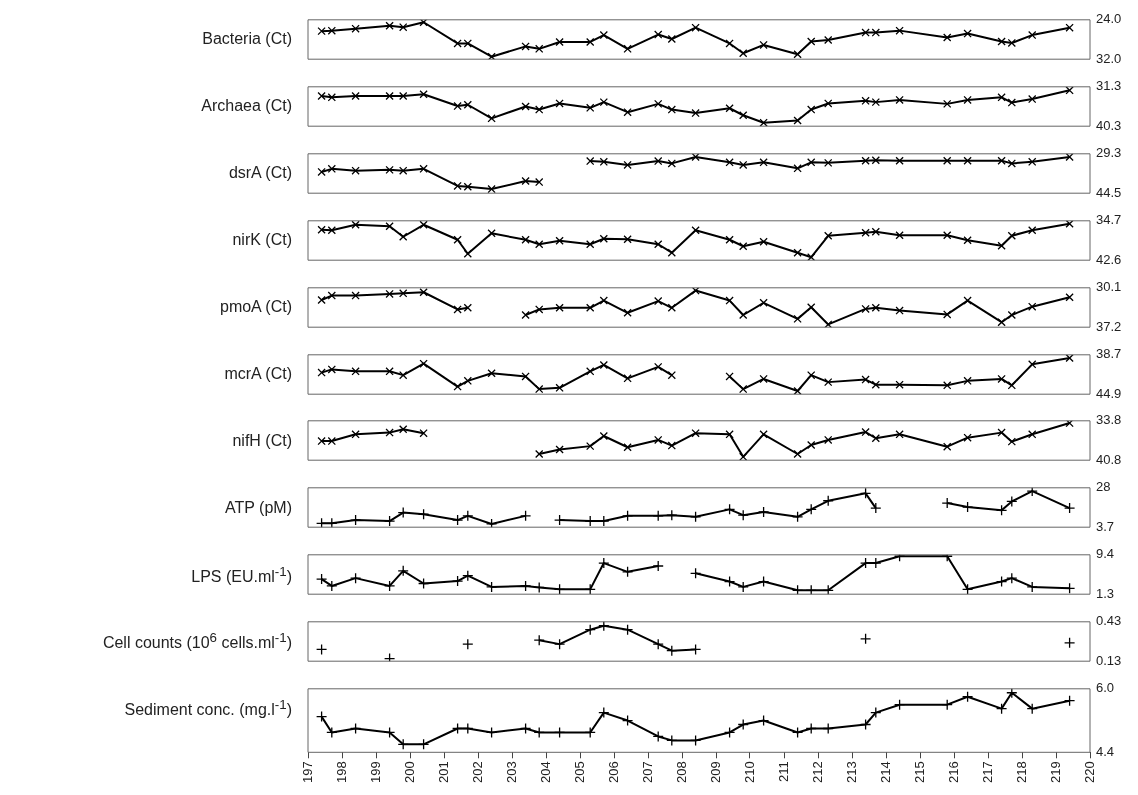 The width and height of the screenshot is (1138, 795). I want to click on y-tick-label: 4.4, so click(1105, 751).